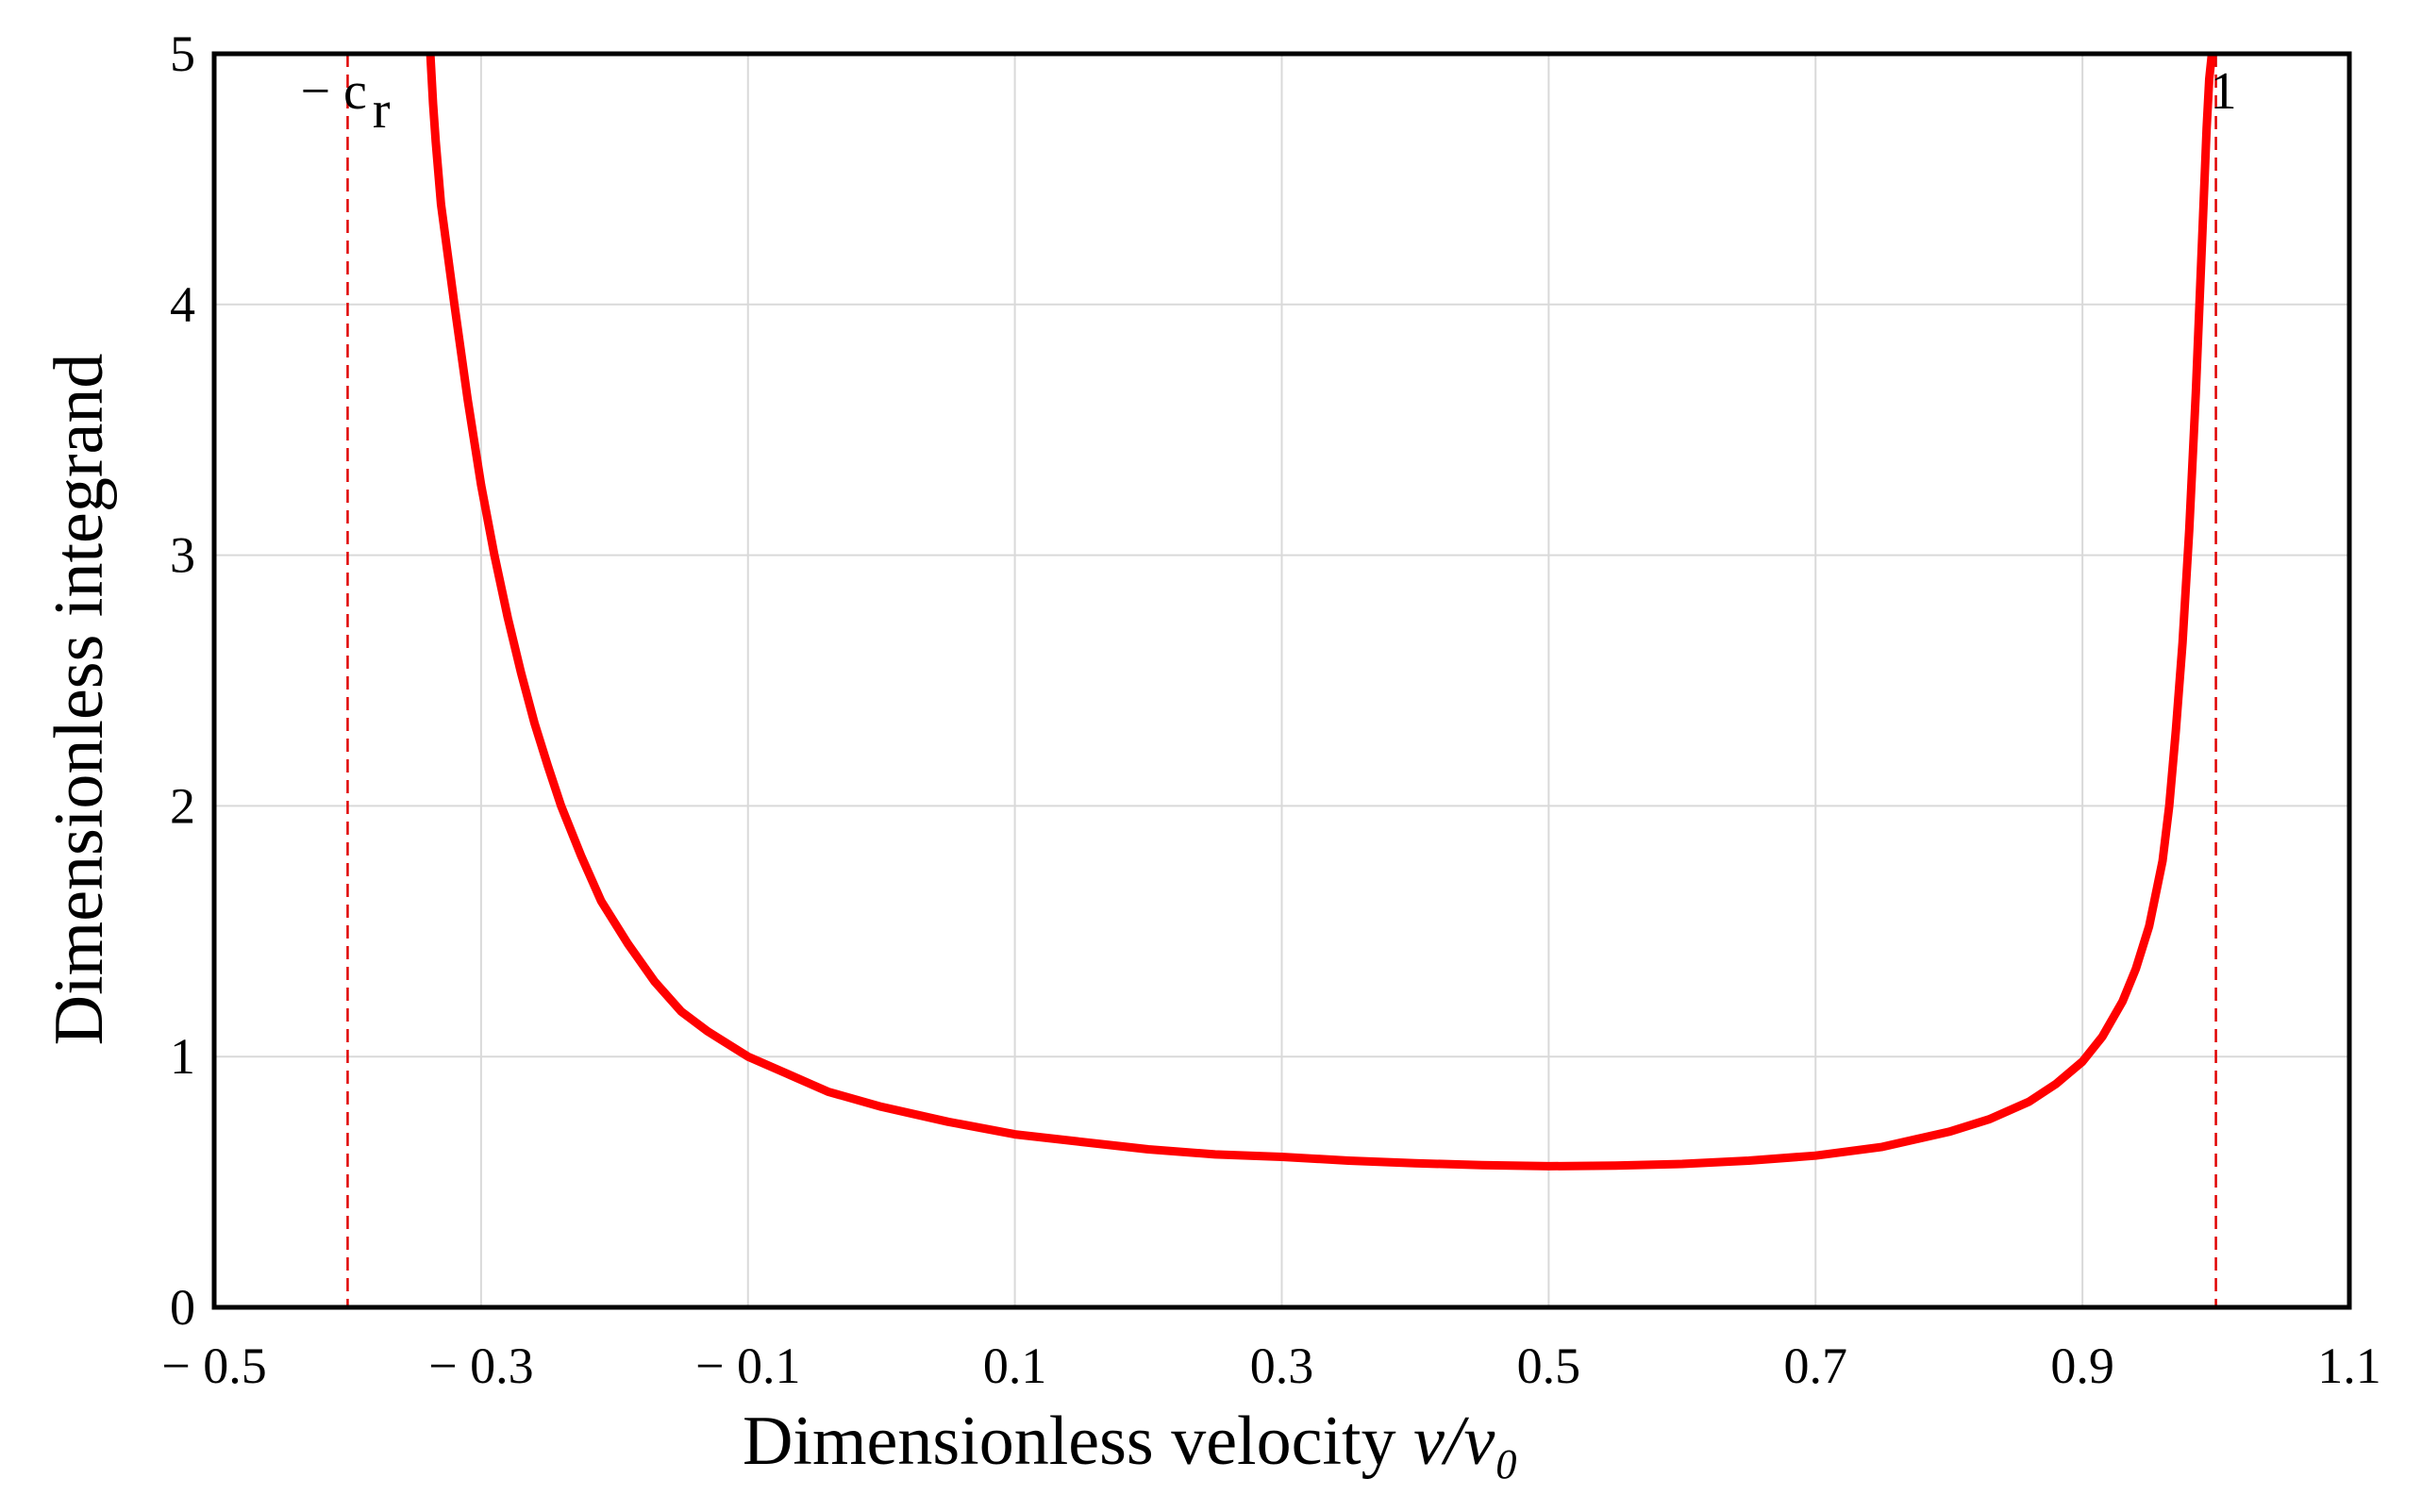 The image size is (2422, 1512). What do you see at coordinates (2349, 1366) in the screenshot?
I see `x-tick-label: 1.1` at bounding box center [2349, 1366].